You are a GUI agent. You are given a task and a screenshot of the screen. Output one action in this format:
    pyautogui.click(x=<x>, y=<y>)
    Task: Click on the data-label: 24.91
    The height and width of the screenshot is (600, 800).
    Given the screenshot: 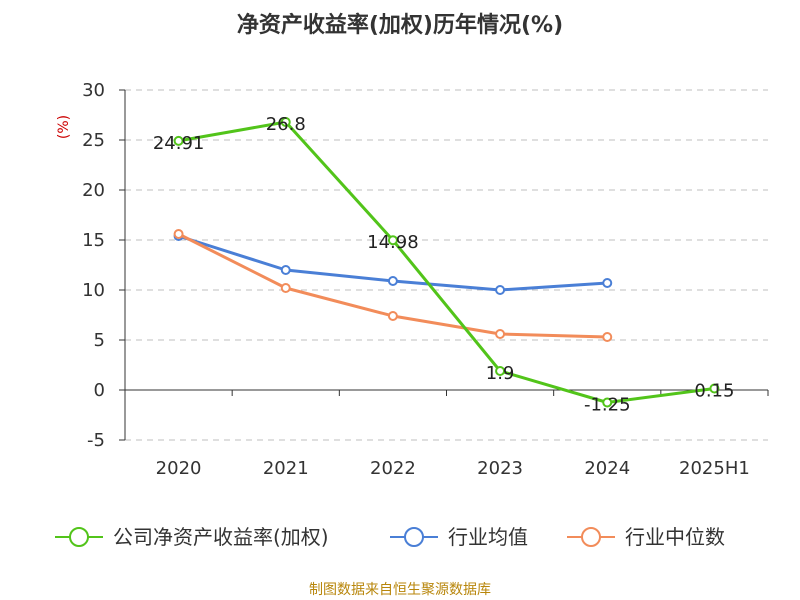 What is the action you would take?
    pyautogui.click(x=179, y=143)
    